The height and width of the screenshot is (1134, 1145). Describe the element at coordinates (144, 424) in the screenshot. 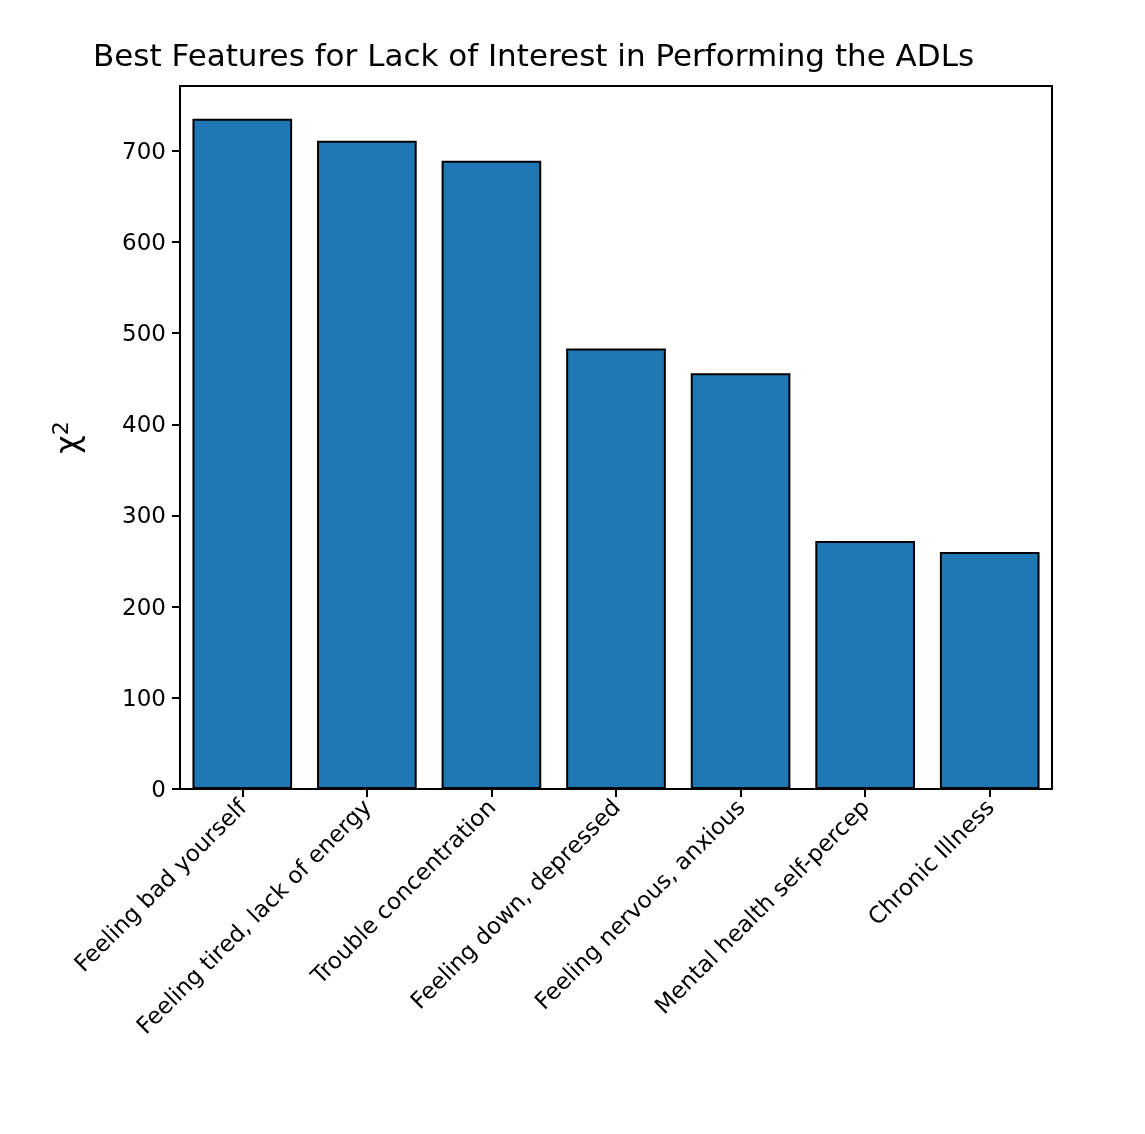

I see `y-tick-label: 400` at that location.